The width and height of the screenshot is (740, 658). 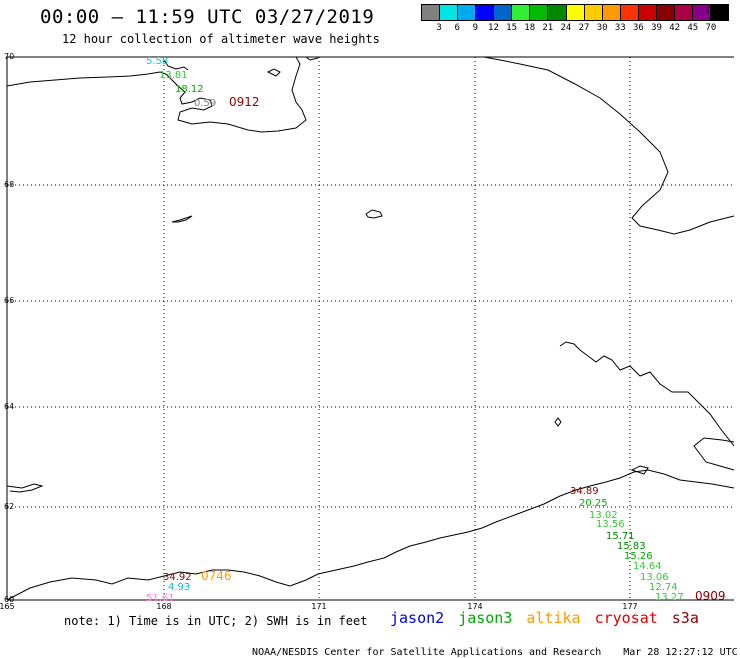 What do you see at coordinates (675, 28) in the screenshot?
I see `color-scale-tick: 42` at bounding box center [675, 28].